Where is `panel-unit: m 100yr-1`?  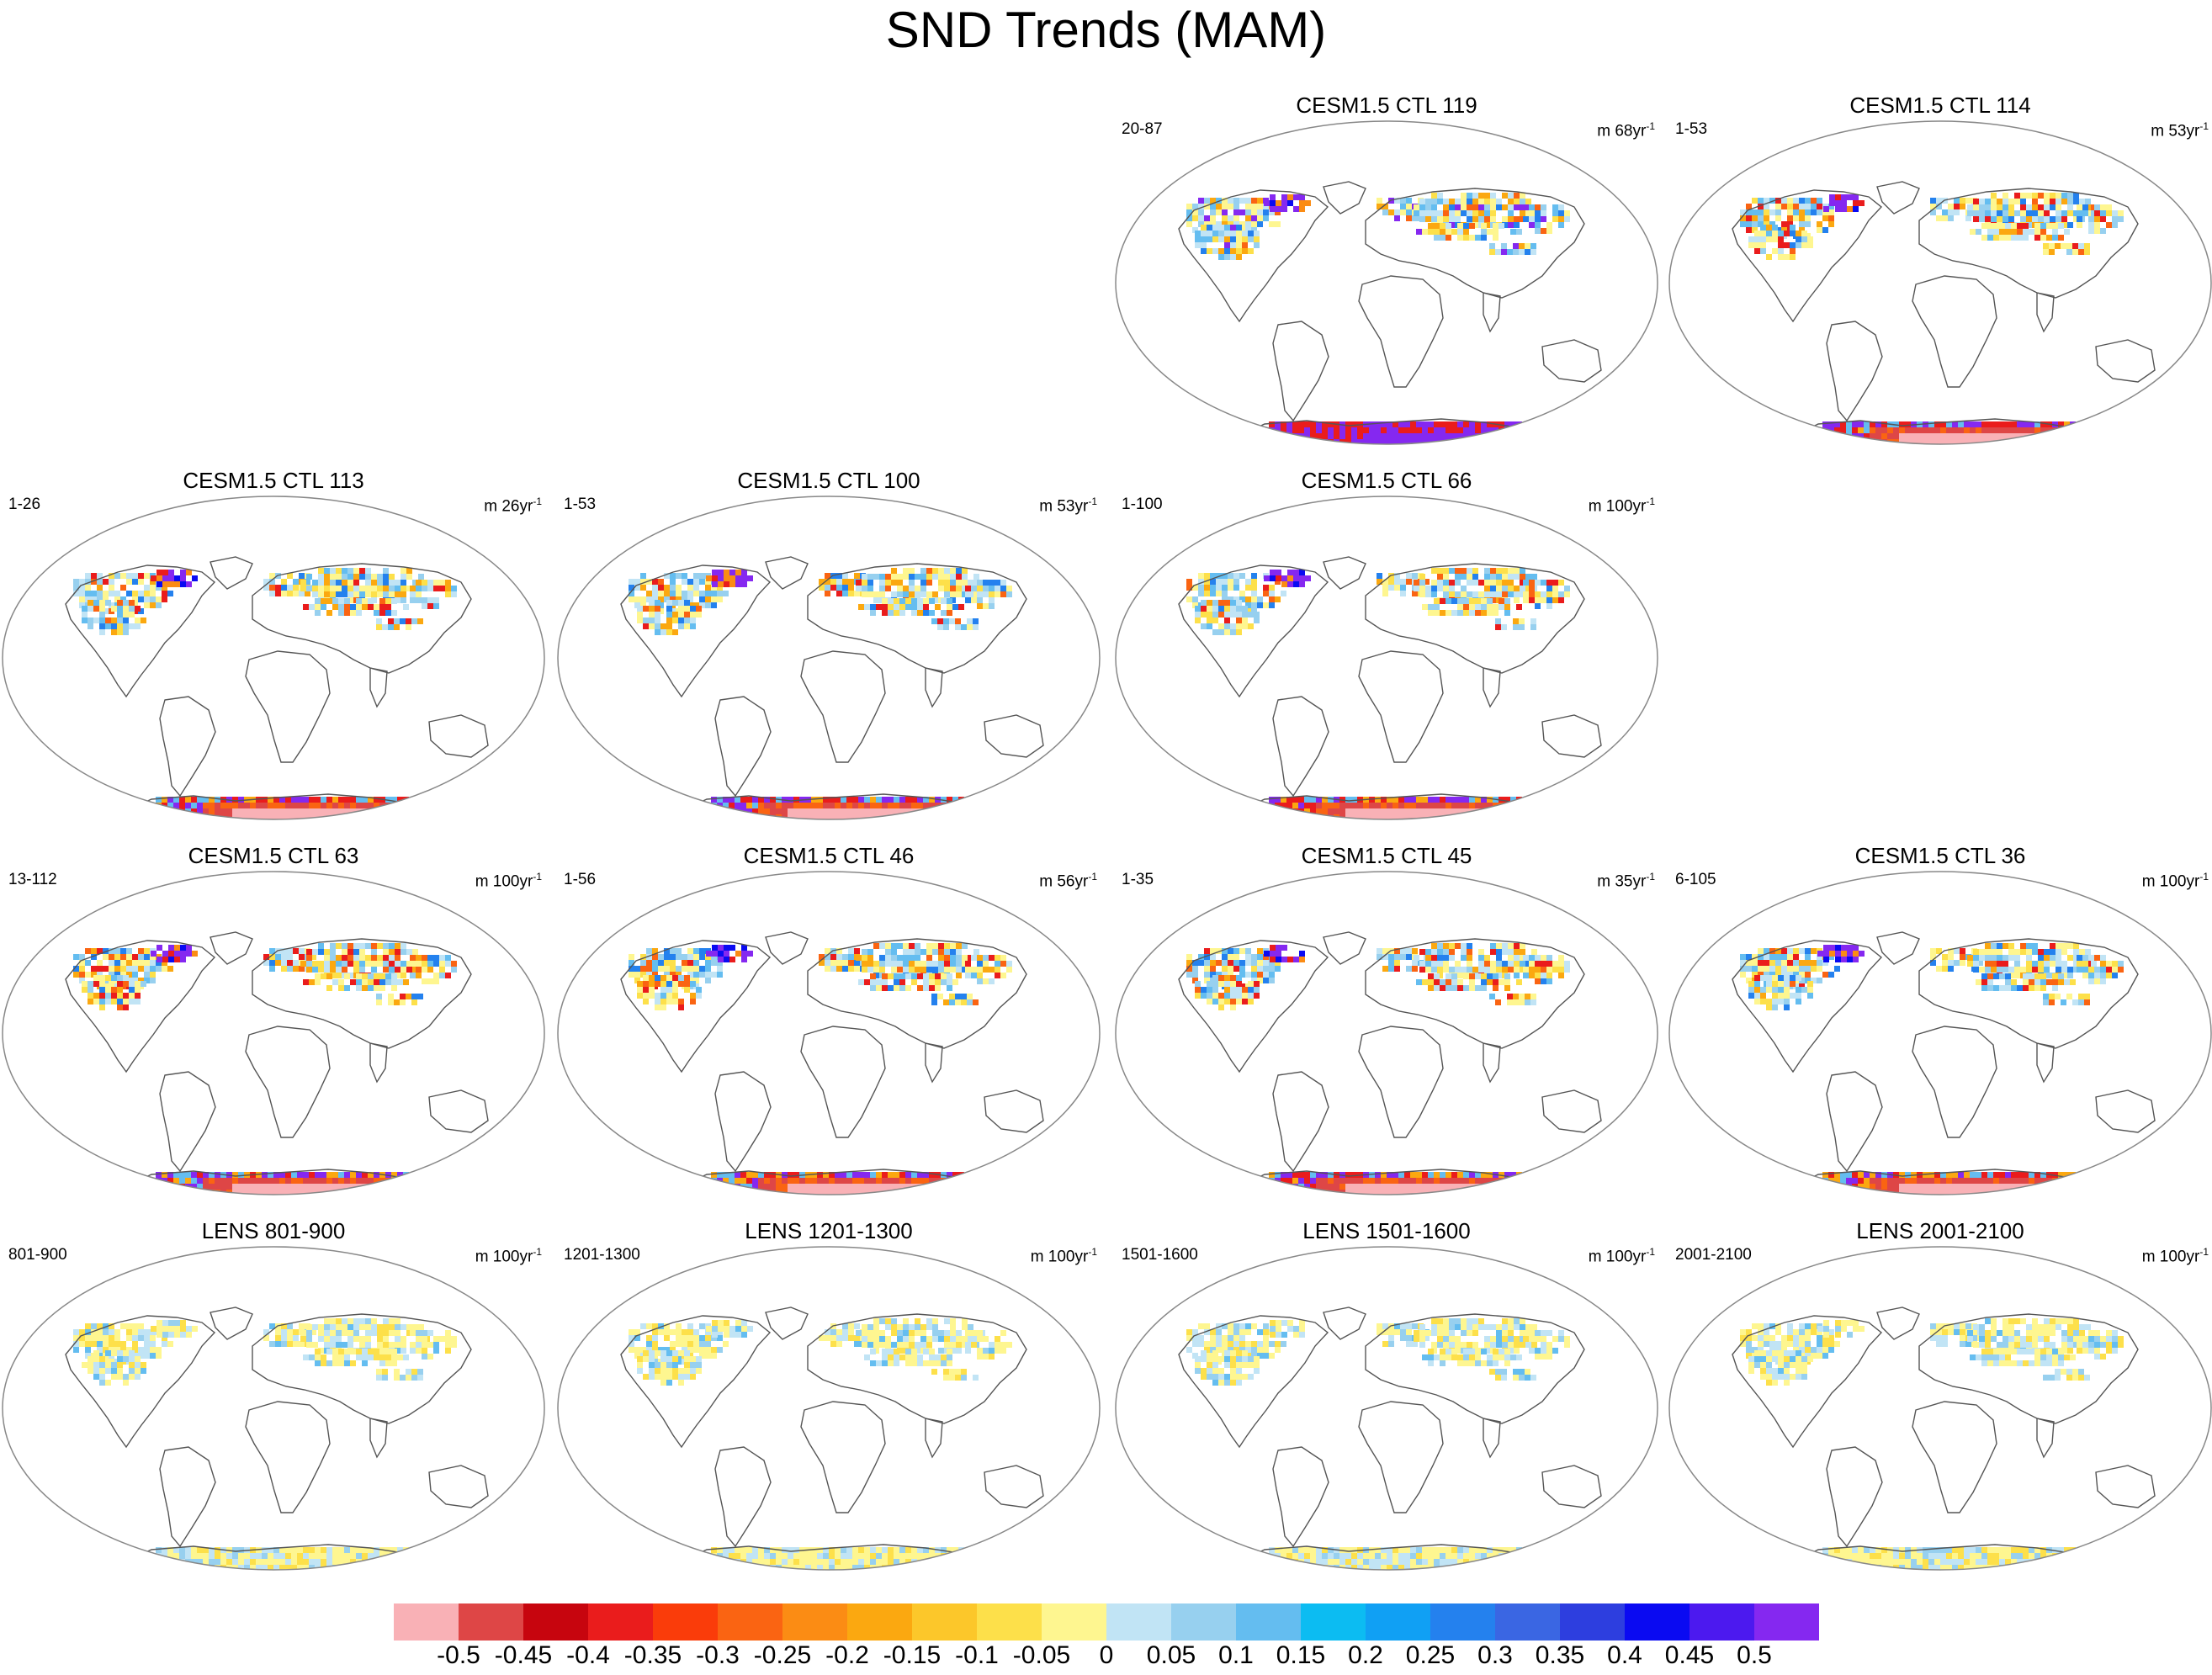 panel-unit: m 100yr-1 is located at coordinates (1622, 504).